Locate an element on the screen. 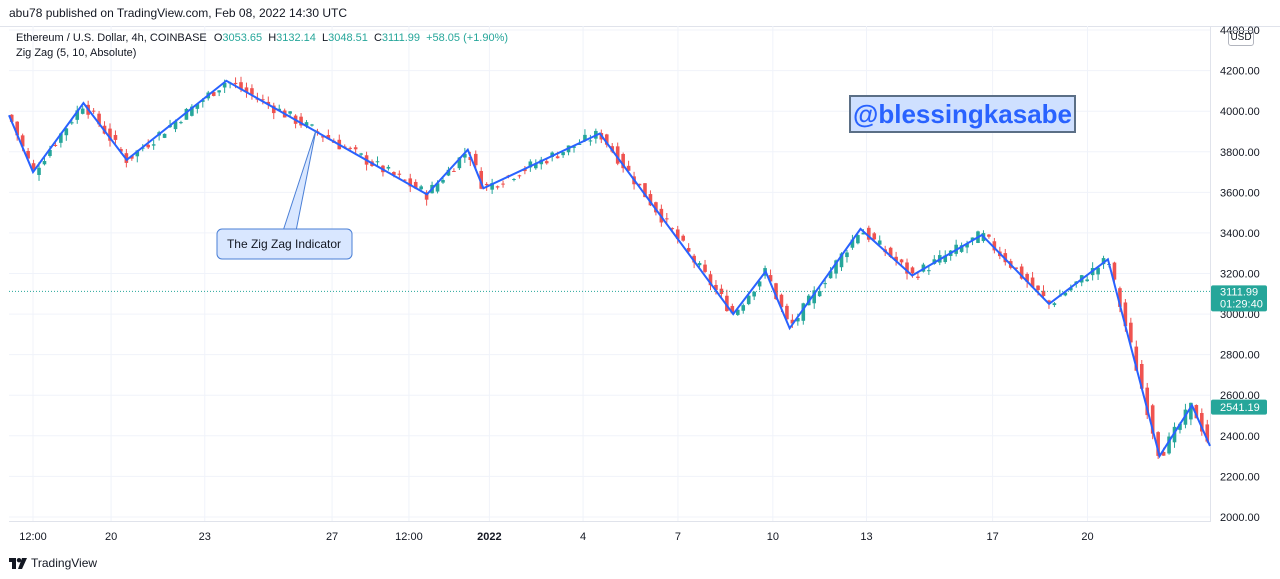  price-tags: 3111.99 01:29:40 2541.19 is located at coordinates (1239, 350).